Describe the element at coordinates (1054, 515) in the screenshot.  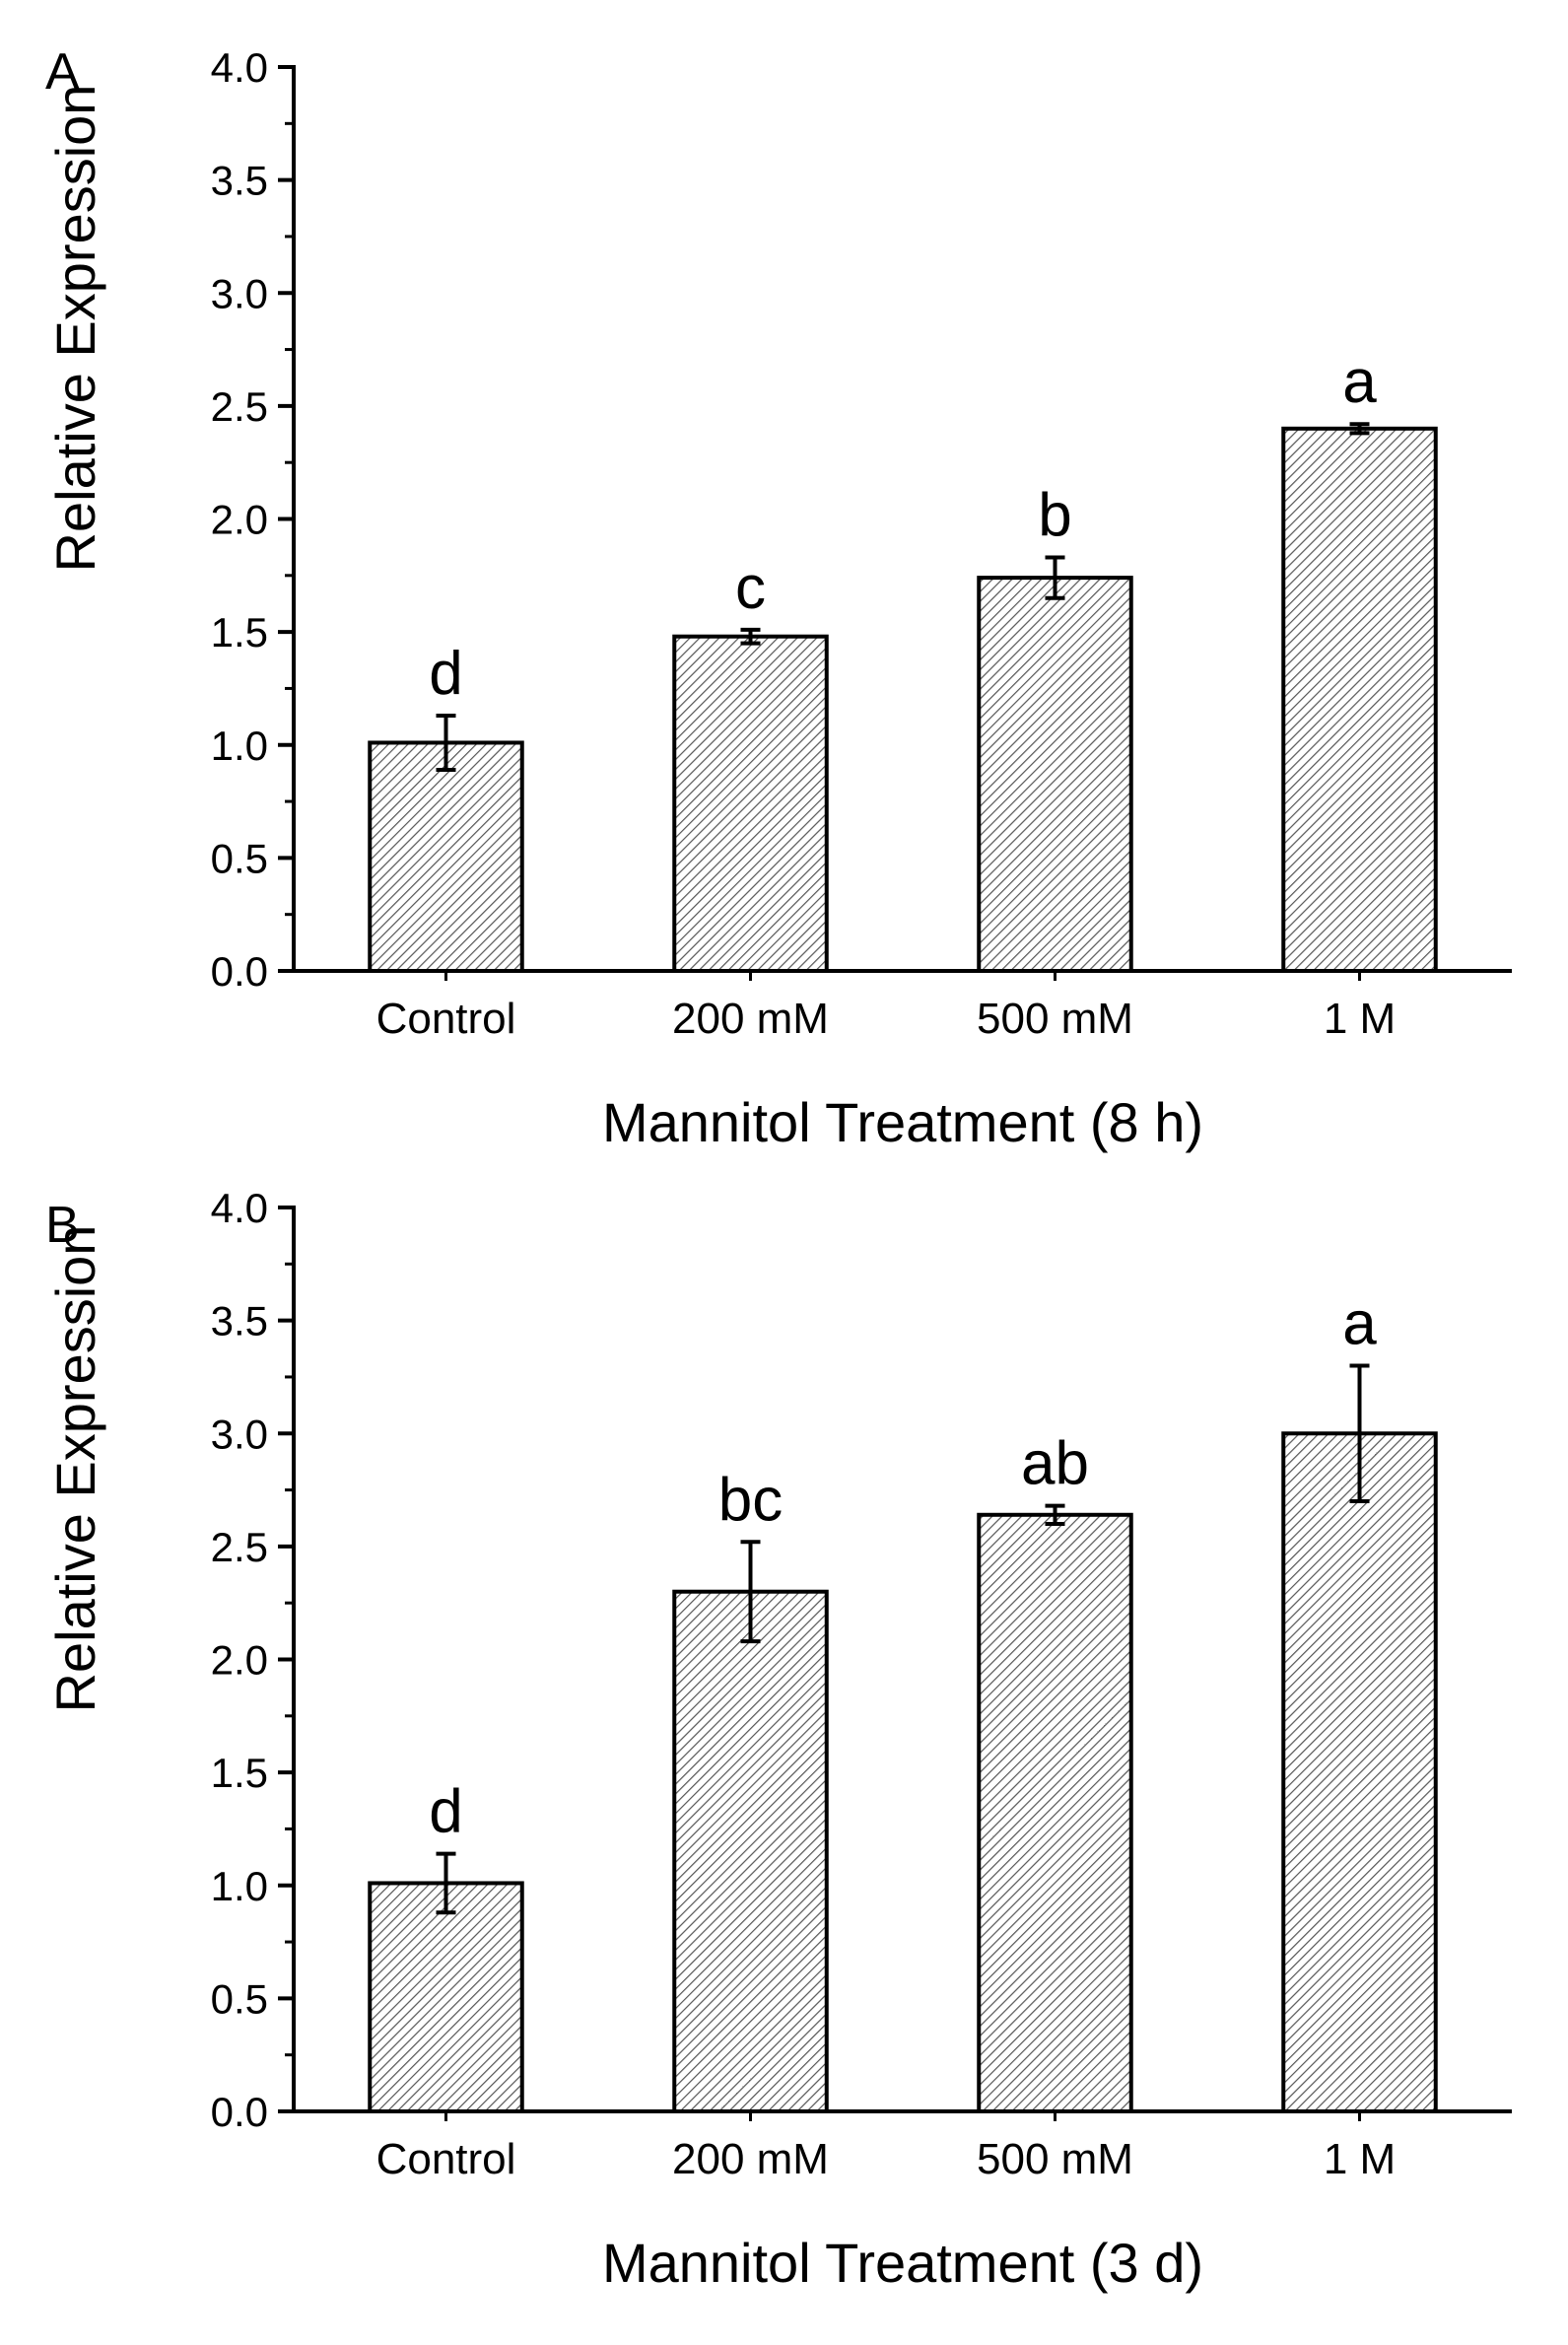
I see `significance-letter: b` at that location.